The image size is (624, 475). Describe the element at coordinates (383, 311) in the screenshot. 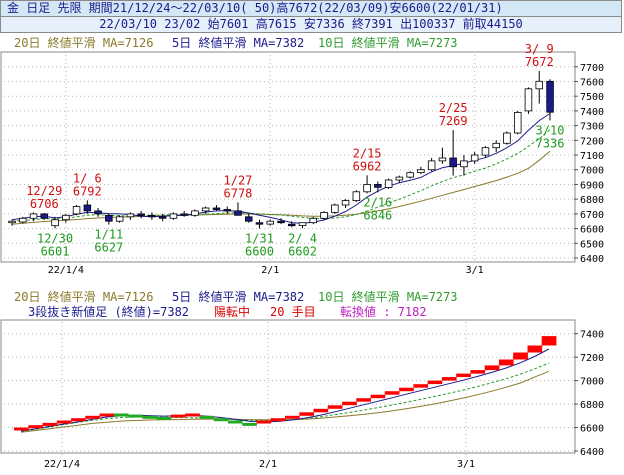

I see `renko-switch: 転換値 : 7182` at that location.